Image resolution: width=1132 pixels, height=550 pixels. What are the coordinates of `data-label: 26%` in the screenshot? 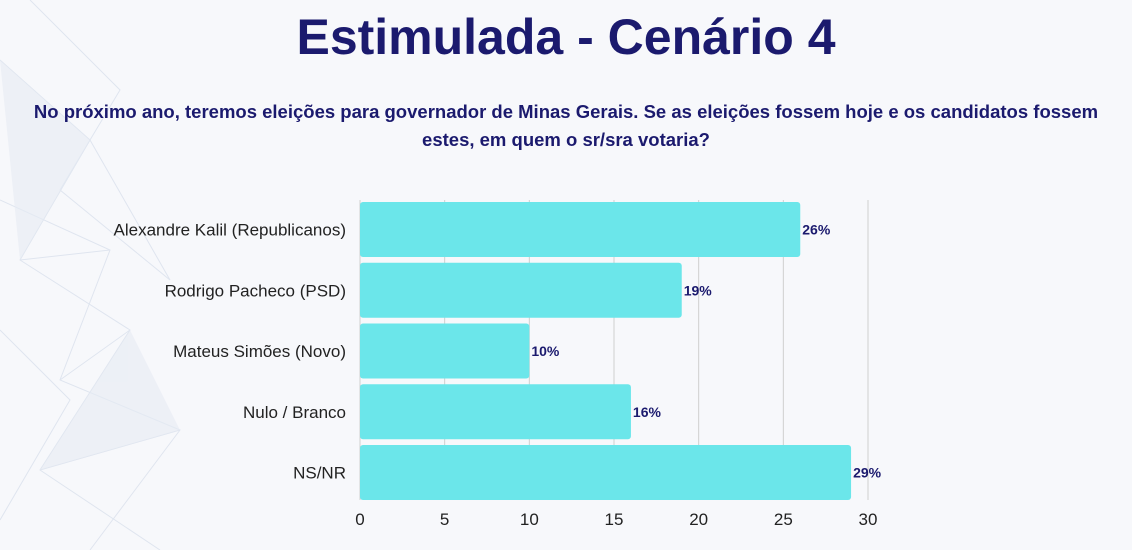 It's located at (816, 230).